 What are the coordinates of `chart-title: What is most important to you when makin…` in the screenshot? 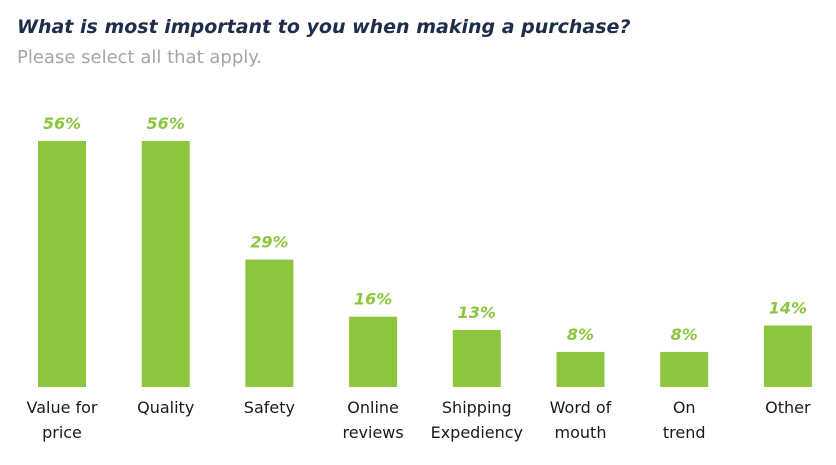 It's located at (324, 27).